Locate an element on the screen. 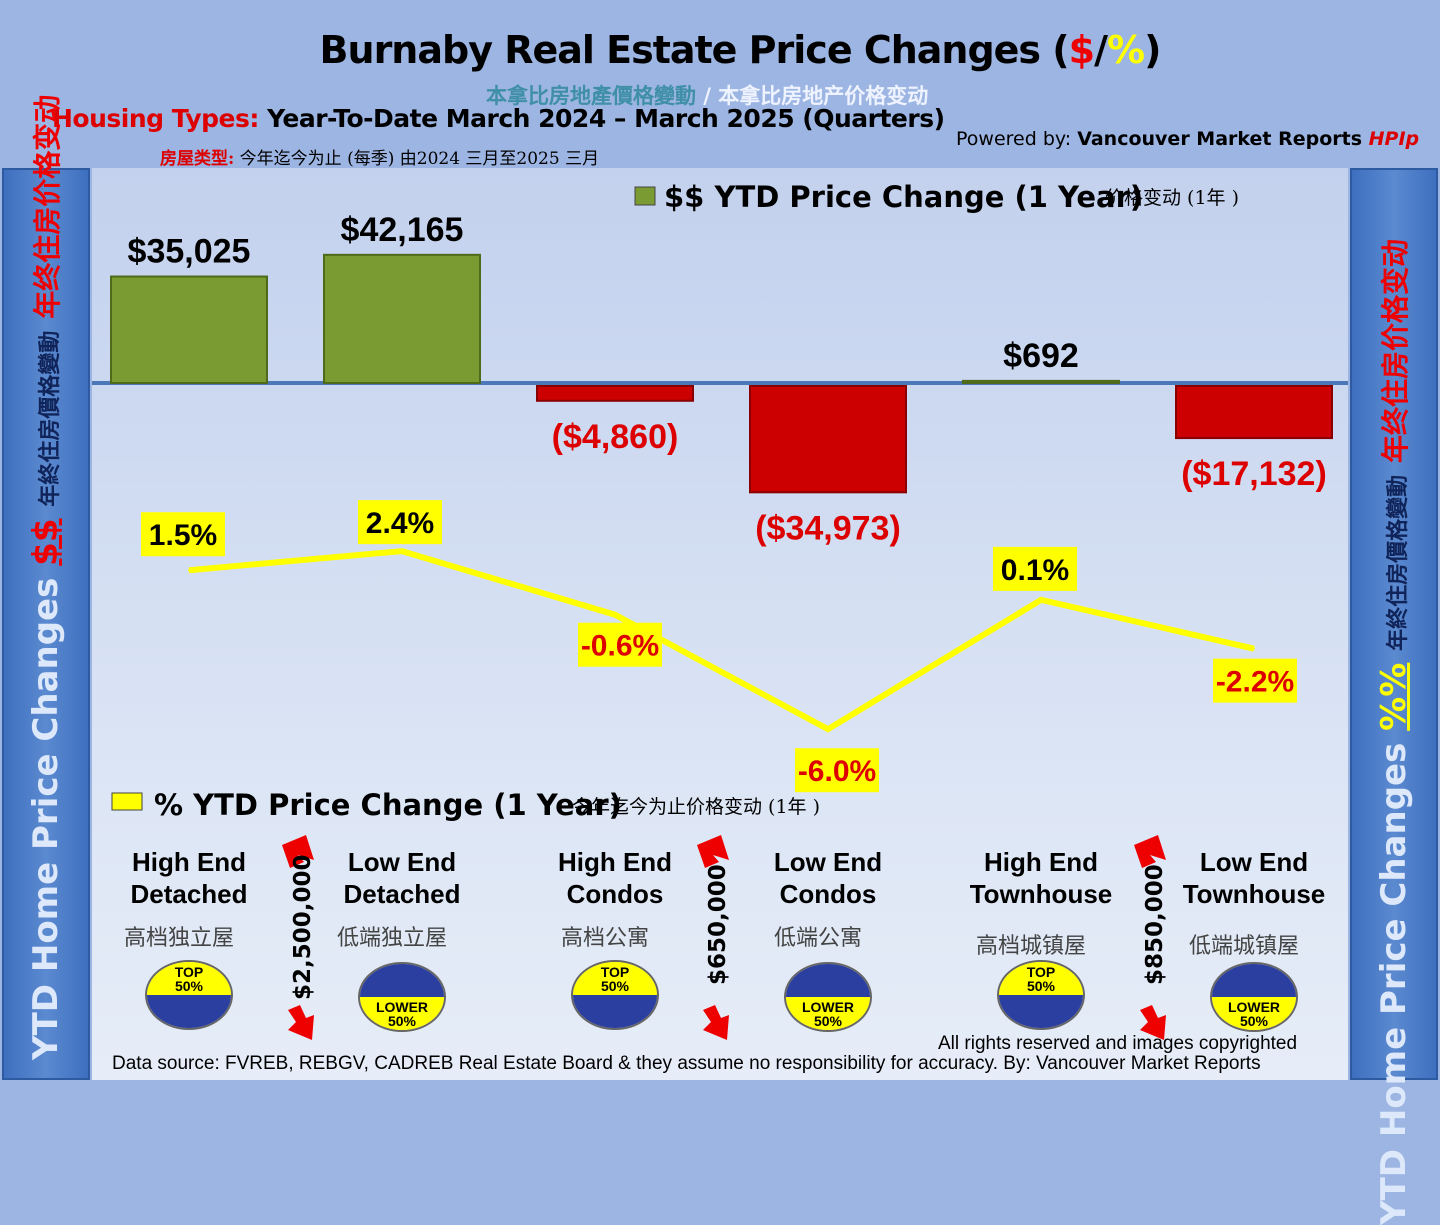  pct-label-4: 0.1% is located at coordinates (1035, 570).